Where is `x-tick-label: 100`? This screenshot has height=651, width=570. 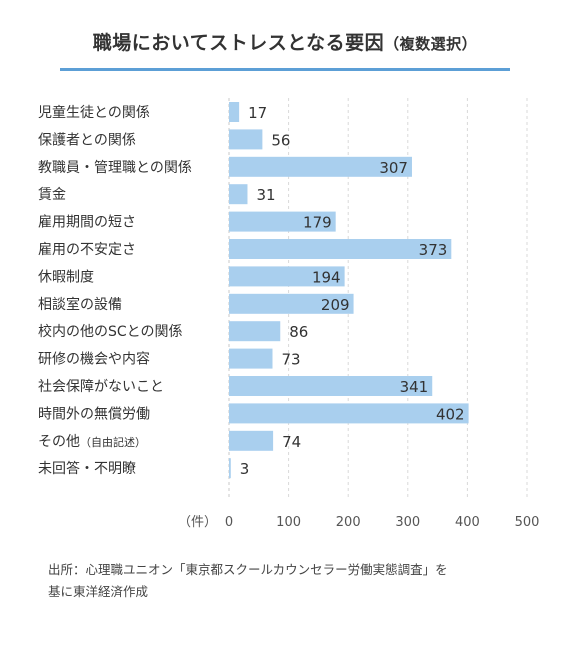
x-tick-label: 100 is located at coordinates (288, 522).